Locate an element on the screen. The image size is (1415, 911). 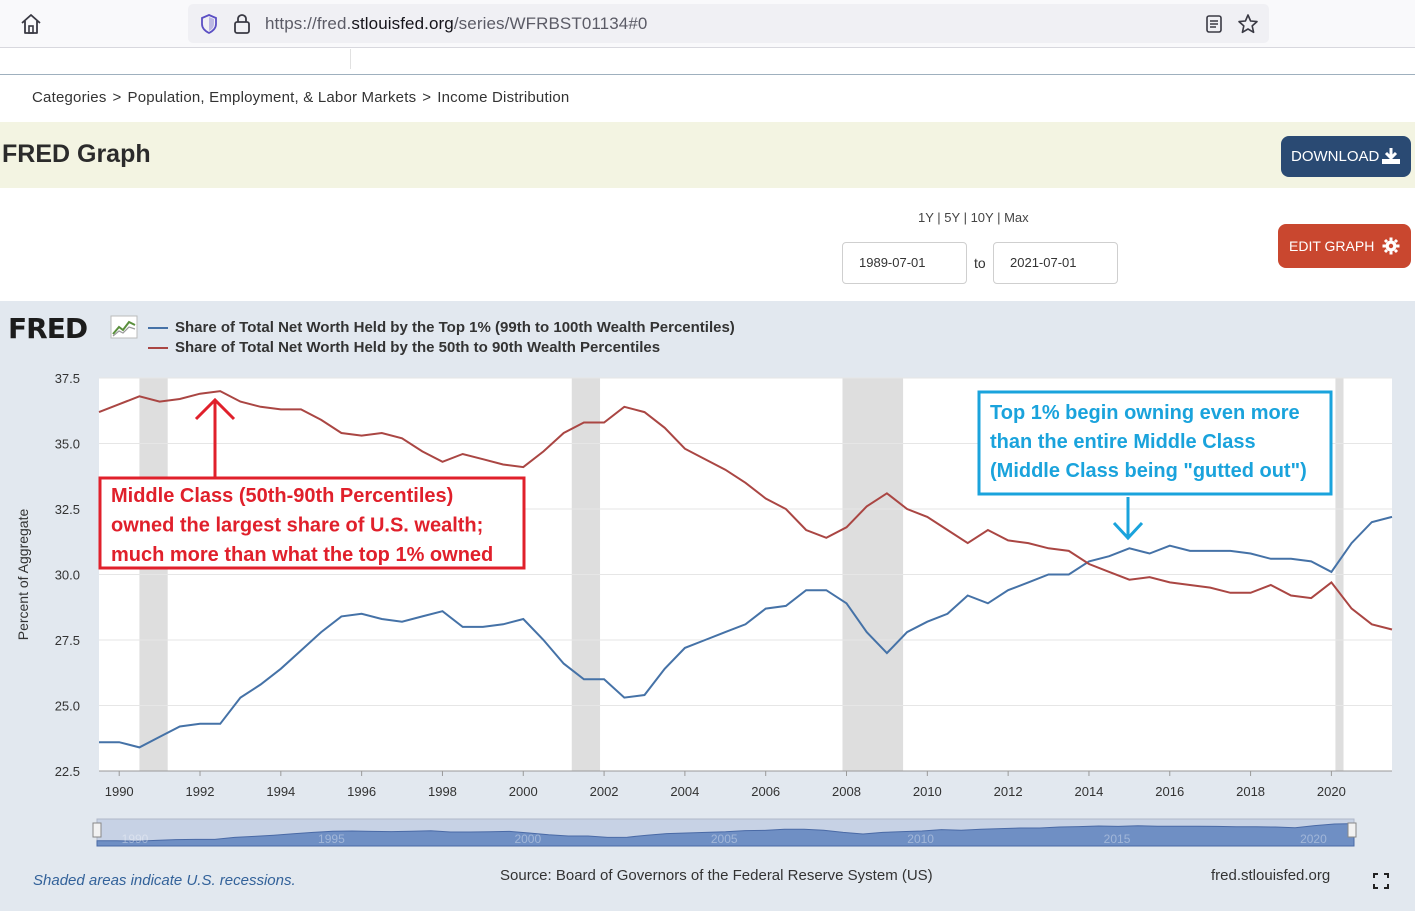
navigator-label: 2015 is located at coordinates (1117, 839).